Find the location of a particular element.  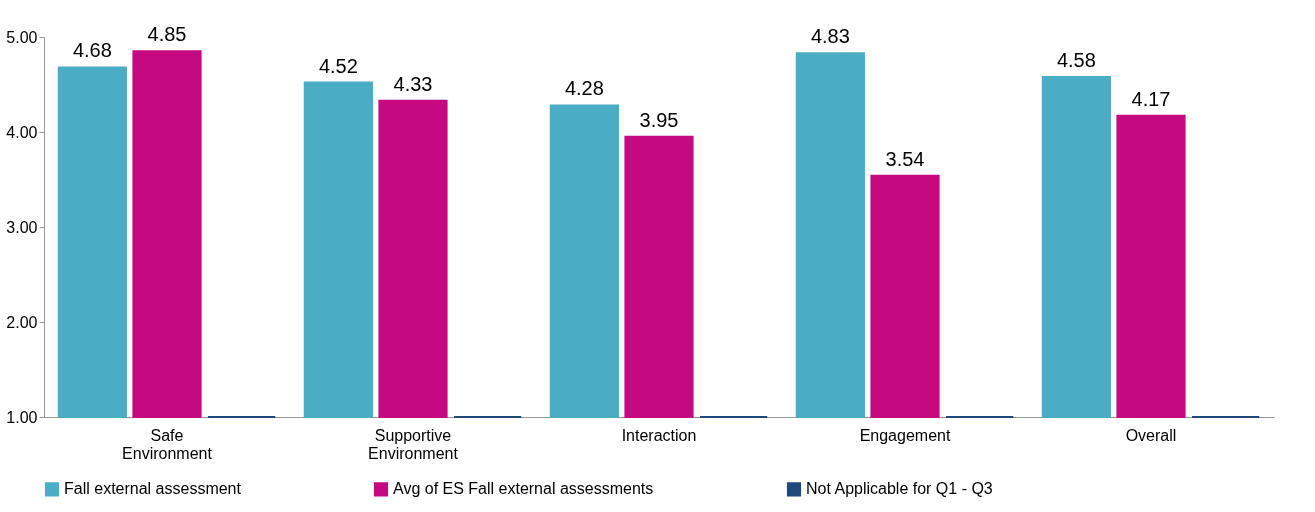

y-tick-label: 1.00 is located at coordinates (22, 417).